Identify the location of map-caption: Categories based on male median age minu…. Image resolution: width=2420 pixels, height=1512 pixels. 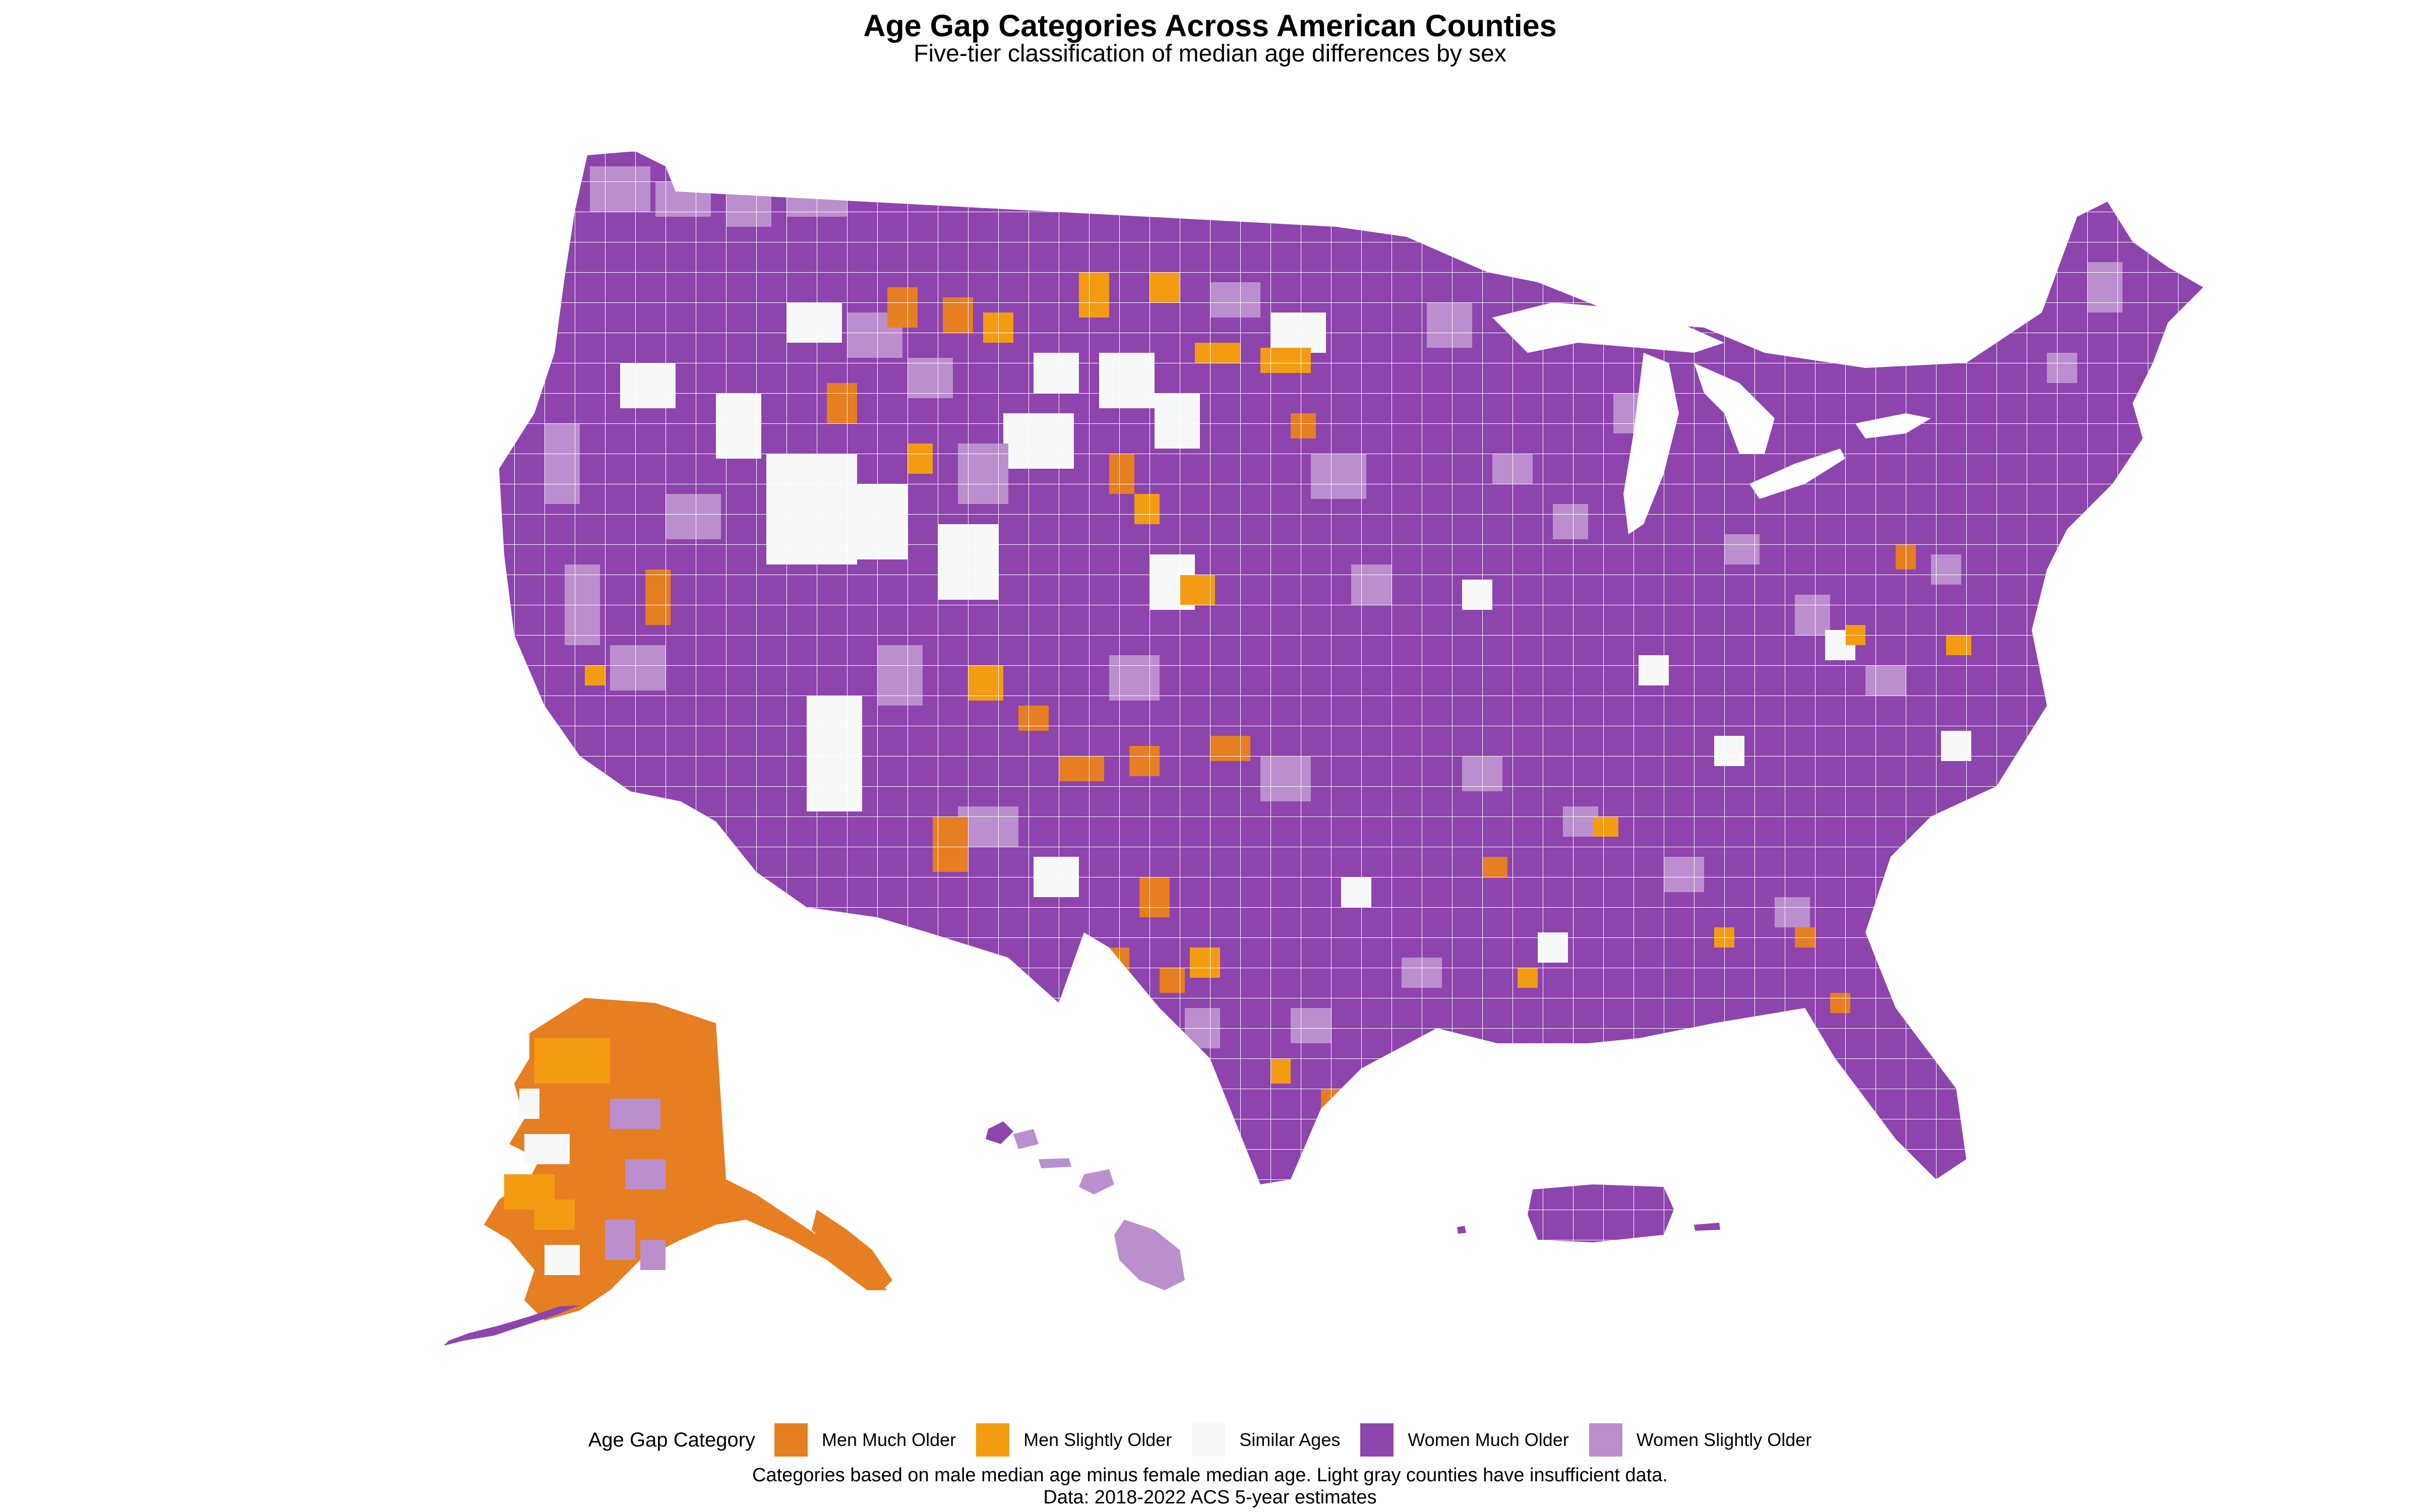
(1210, 1486).